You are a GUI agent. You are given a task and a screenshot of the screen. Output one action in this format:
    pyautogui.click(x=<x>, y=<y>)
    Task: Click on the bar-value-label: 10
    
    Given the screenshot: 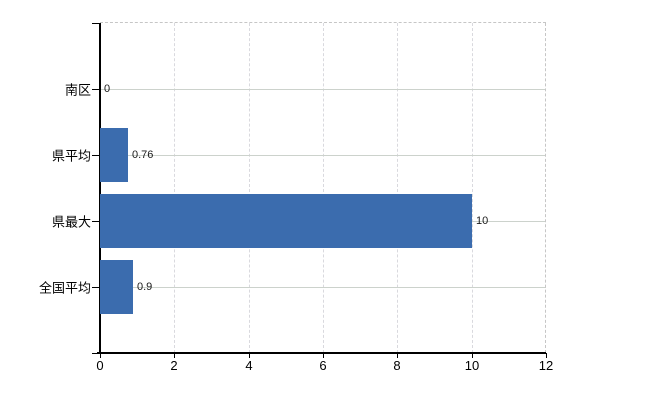 What is the action you would take?
    pyautogui.click(x=482, y=221)
    